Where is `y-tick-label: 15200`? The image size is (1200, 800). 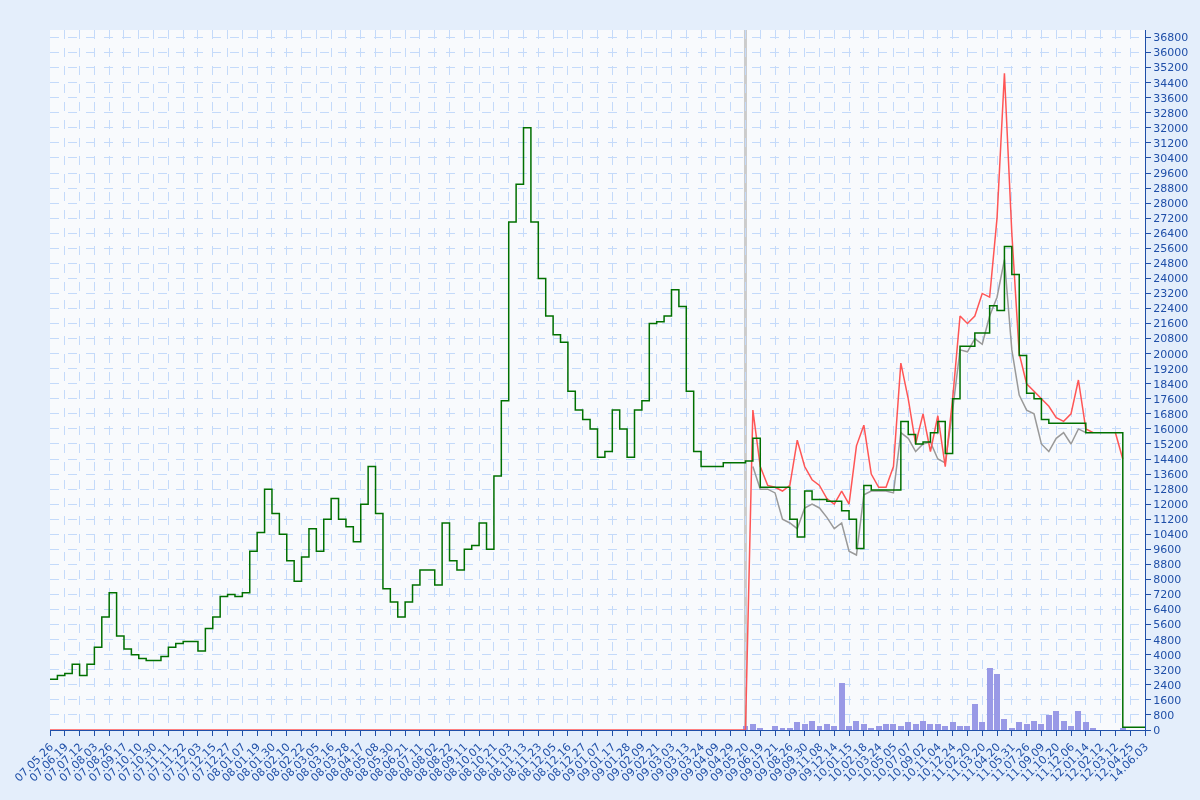 y-tick-label: 15200 is located at coordinates (1171, 444).